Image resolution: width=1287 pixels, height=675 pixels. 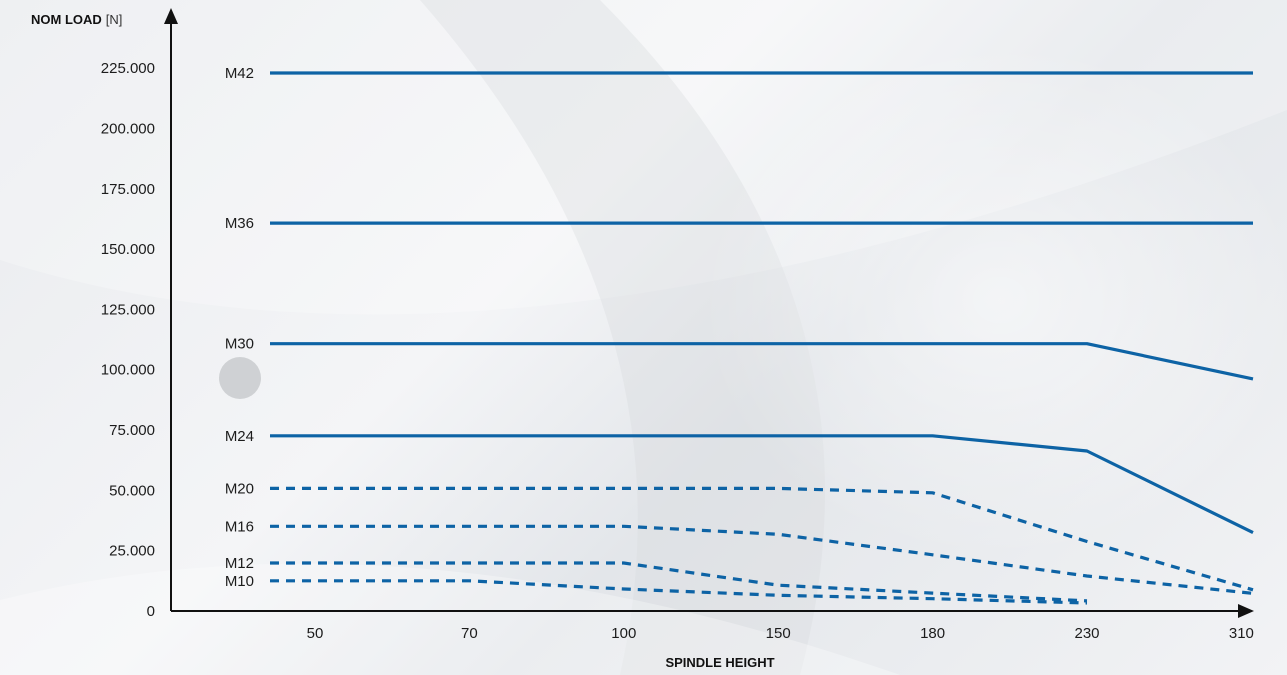 What do you see at coordinates (128, 249) in the screenshot?
I see `y-tick-label: 150.000` at bounding box center [128, 249].